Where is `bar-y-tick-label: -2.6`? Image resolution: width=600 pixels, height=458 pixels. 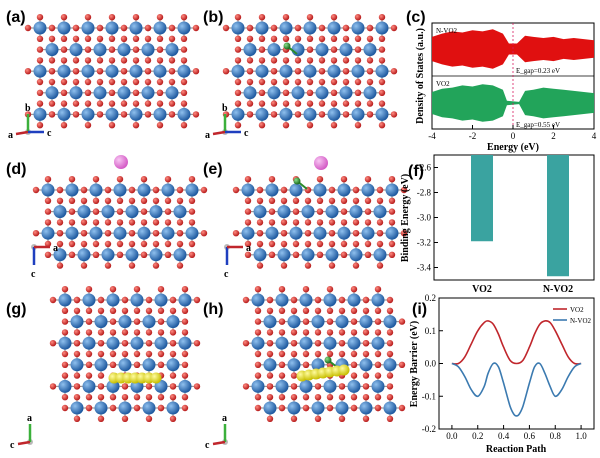
bar-y-tick-label: -2.6 is located at coordinates (424, 168).